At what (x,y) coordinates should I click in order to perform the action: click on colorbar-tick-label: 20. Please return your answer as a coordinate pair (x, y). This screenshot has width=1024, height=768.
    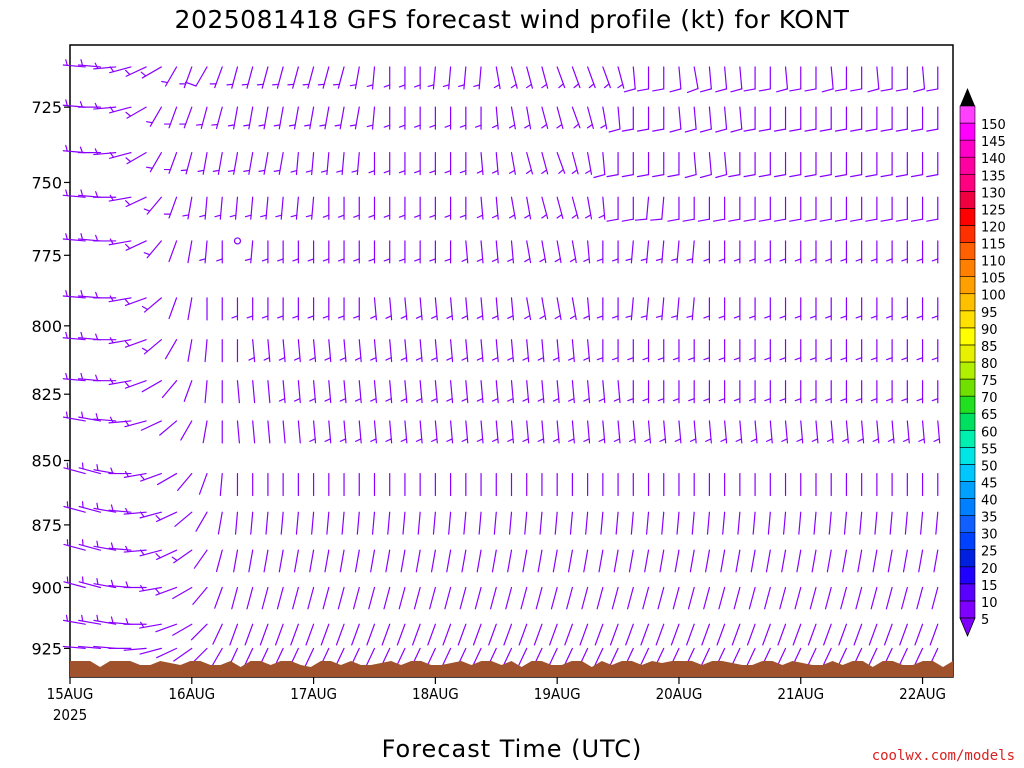
    Looking at the image, I should click on (989, 569).